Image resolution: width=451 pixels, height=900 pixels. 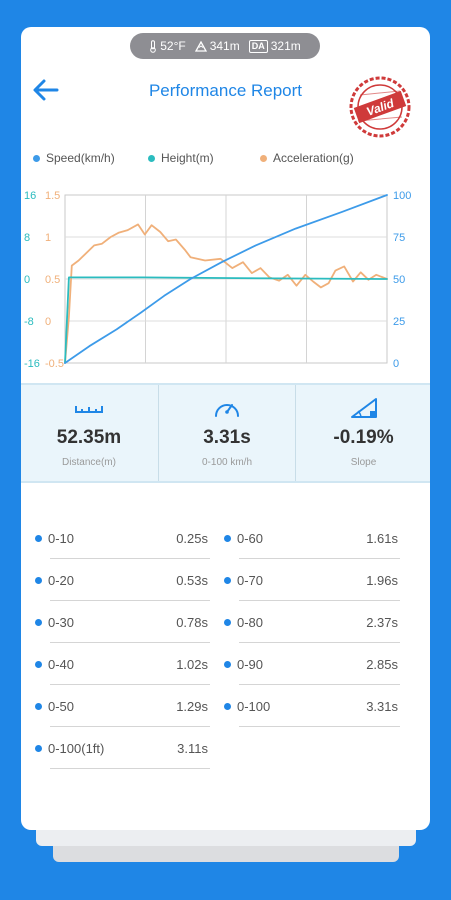 What do you see at coordinates (312, 622) in the screenshot?
I see `split-row: 0-80 2.37s` at bounding box center [312, 622].